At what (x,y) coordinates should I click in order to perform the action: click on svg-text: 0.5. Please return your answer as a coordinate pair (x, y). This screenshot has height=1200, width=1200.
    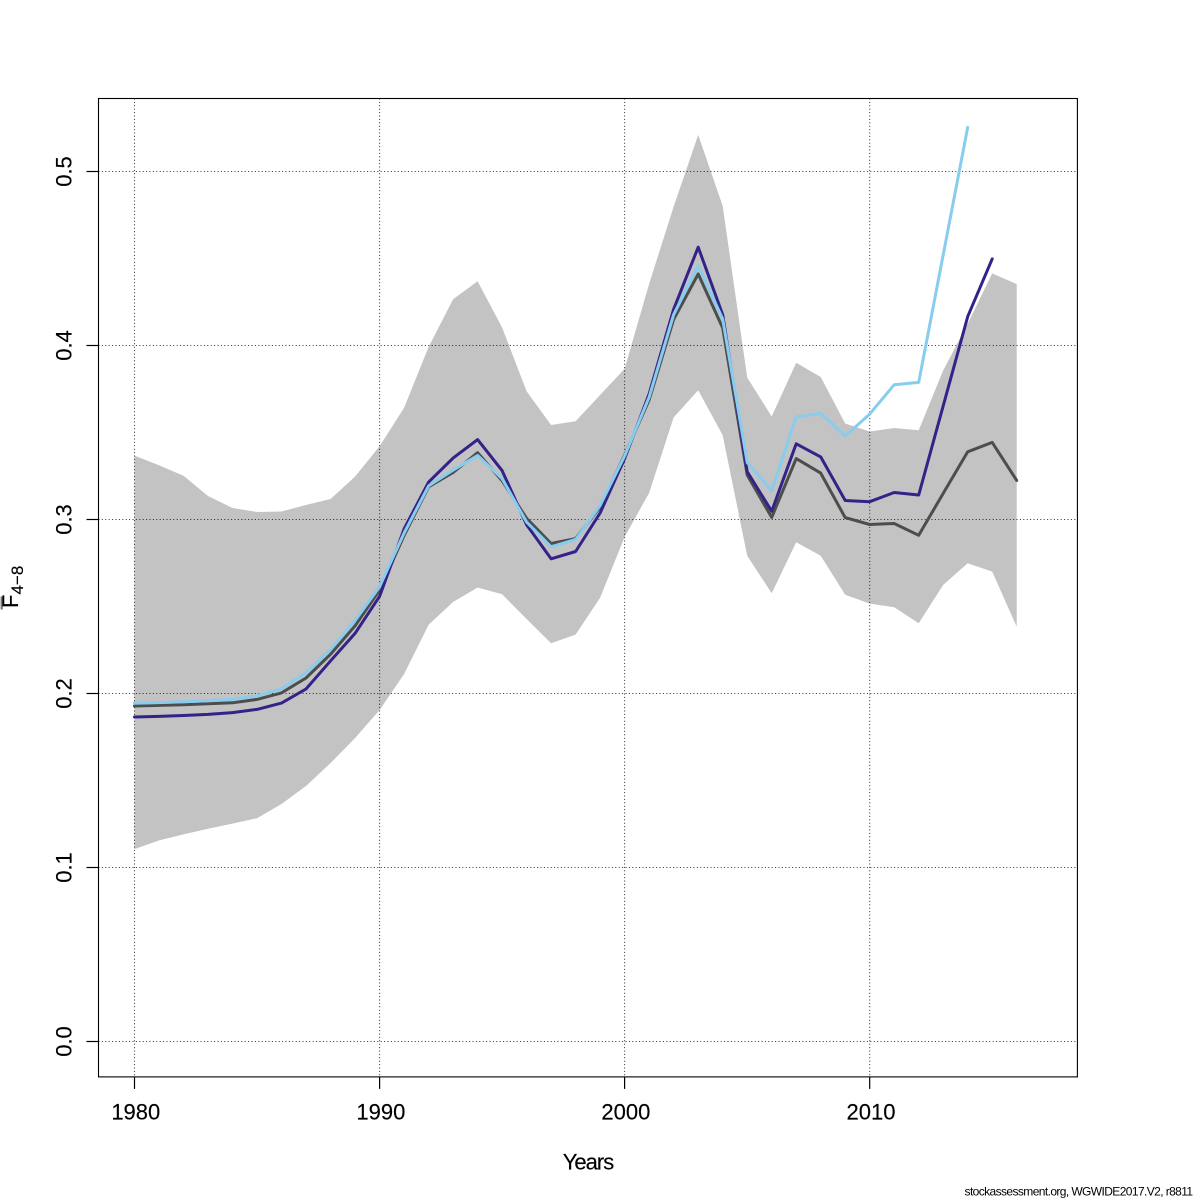
    Looking at the image, I should click on (64, 171).